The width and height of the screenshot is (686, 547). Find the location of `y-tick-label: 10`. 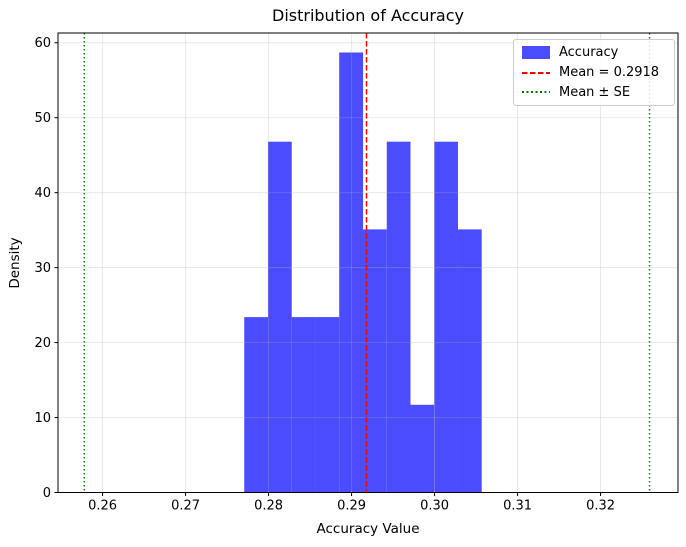

y-tick-label: 10 is located at coordinates (42, 418).